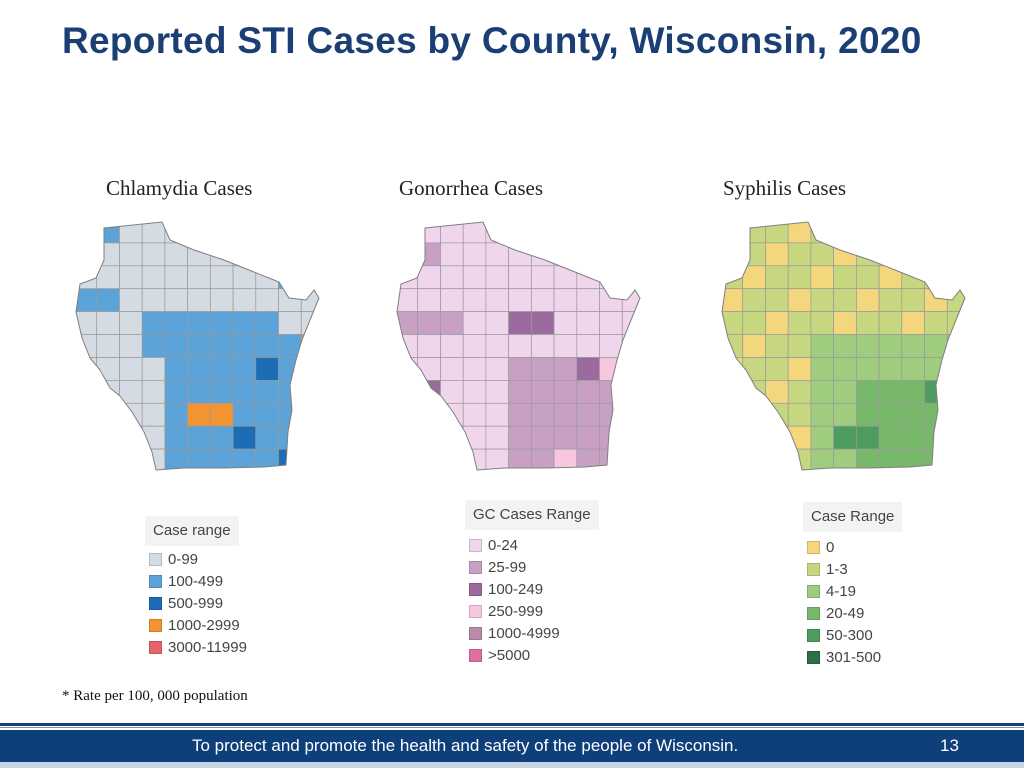  What do you see at coordinates (843, 346) in the screenshot?
I see `state-outline` at bounding box center [843, 346].